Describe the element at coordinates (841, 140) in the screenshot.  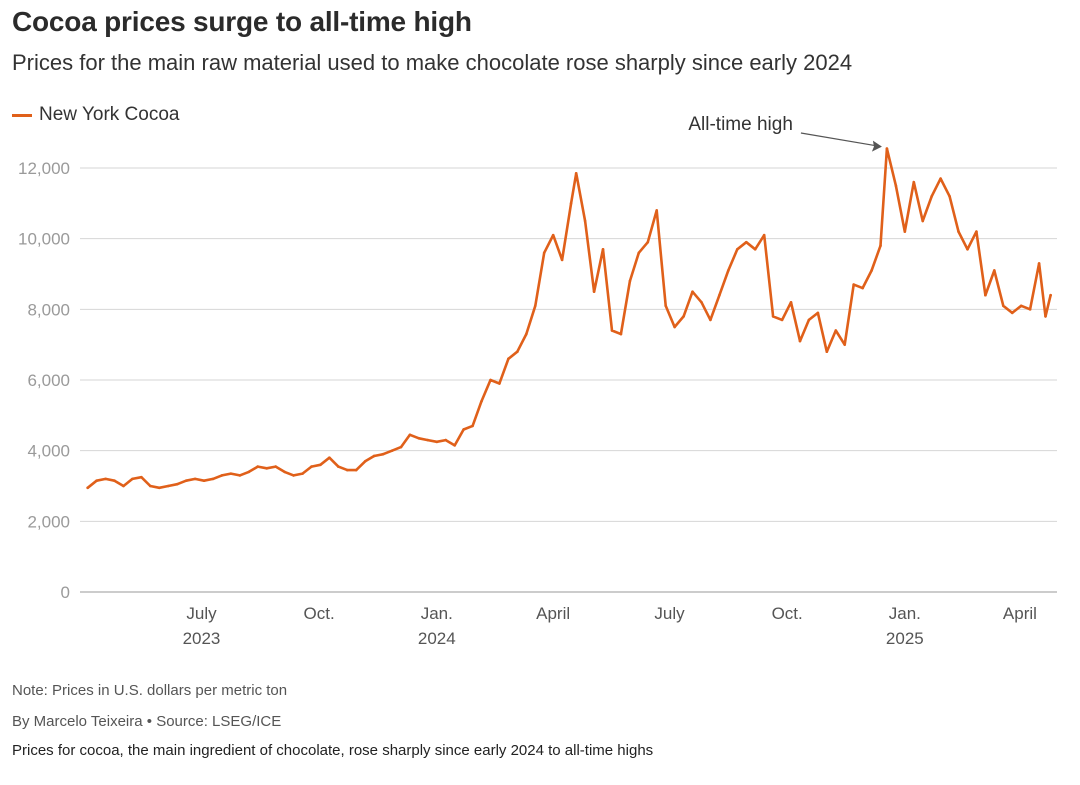
I see `annotation-arrow-line` at that location.